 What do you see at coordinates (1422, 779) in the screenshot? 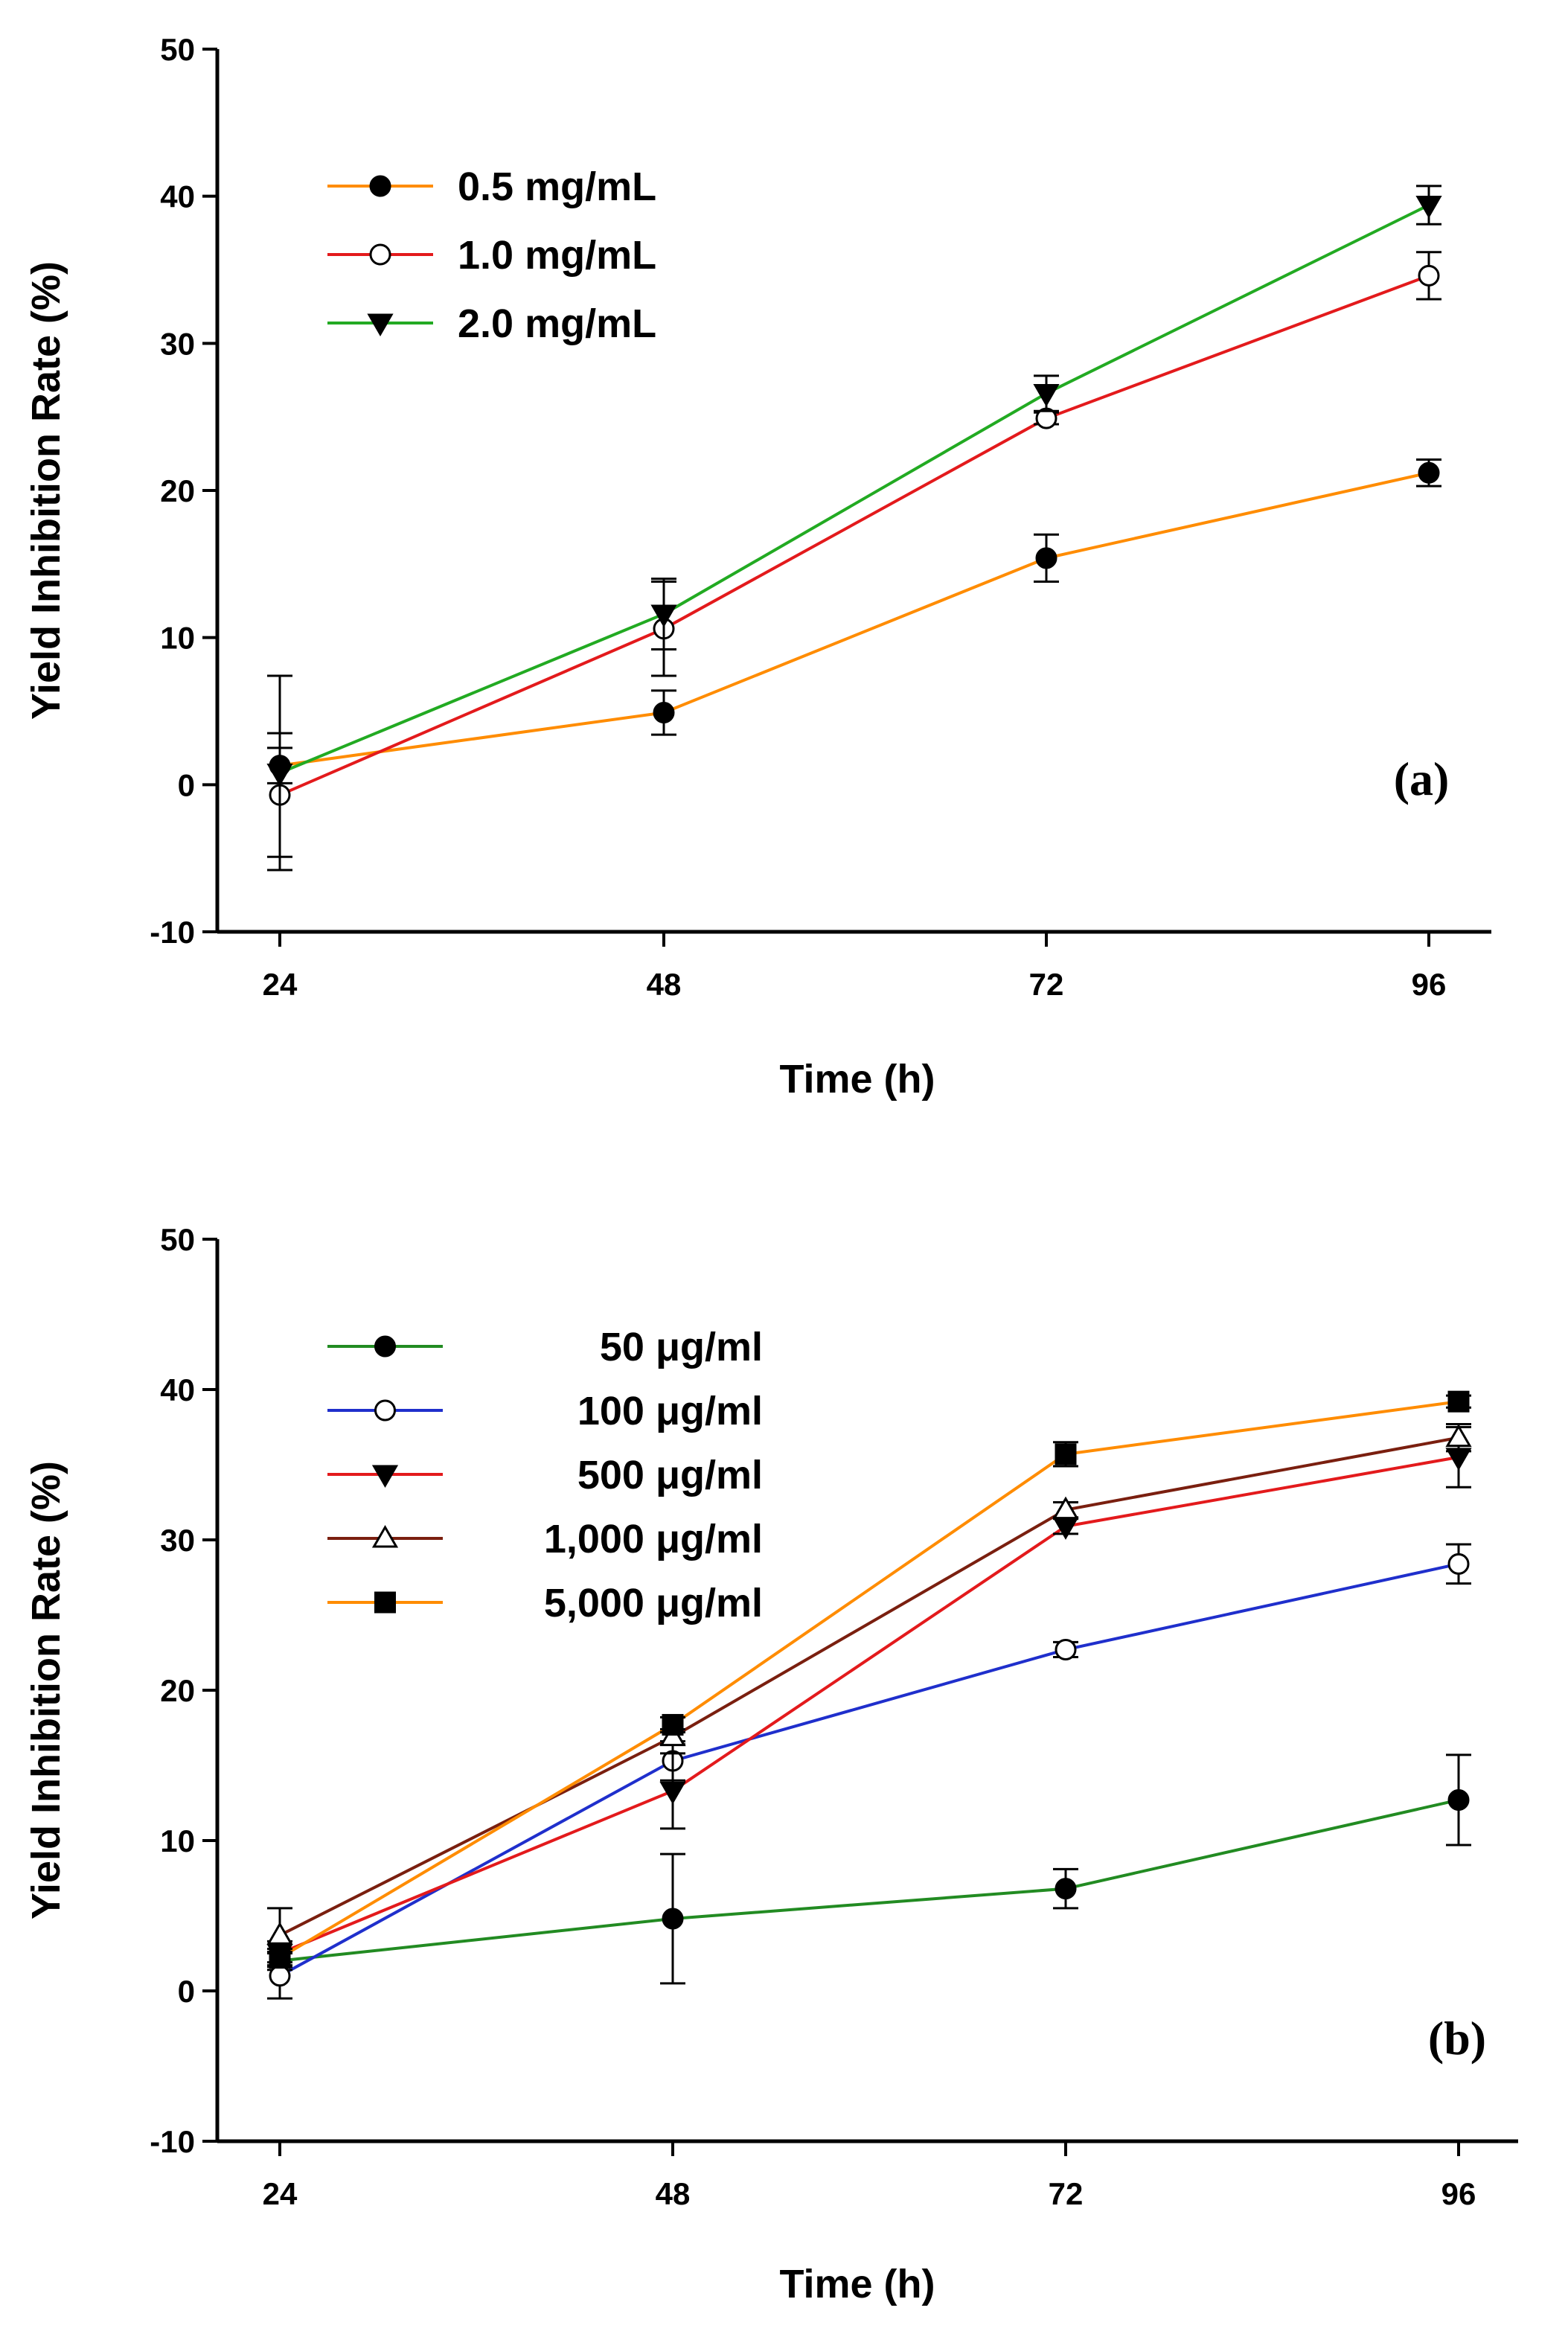
I see `panel-label: (a)` at bounding box center [1422, 779].